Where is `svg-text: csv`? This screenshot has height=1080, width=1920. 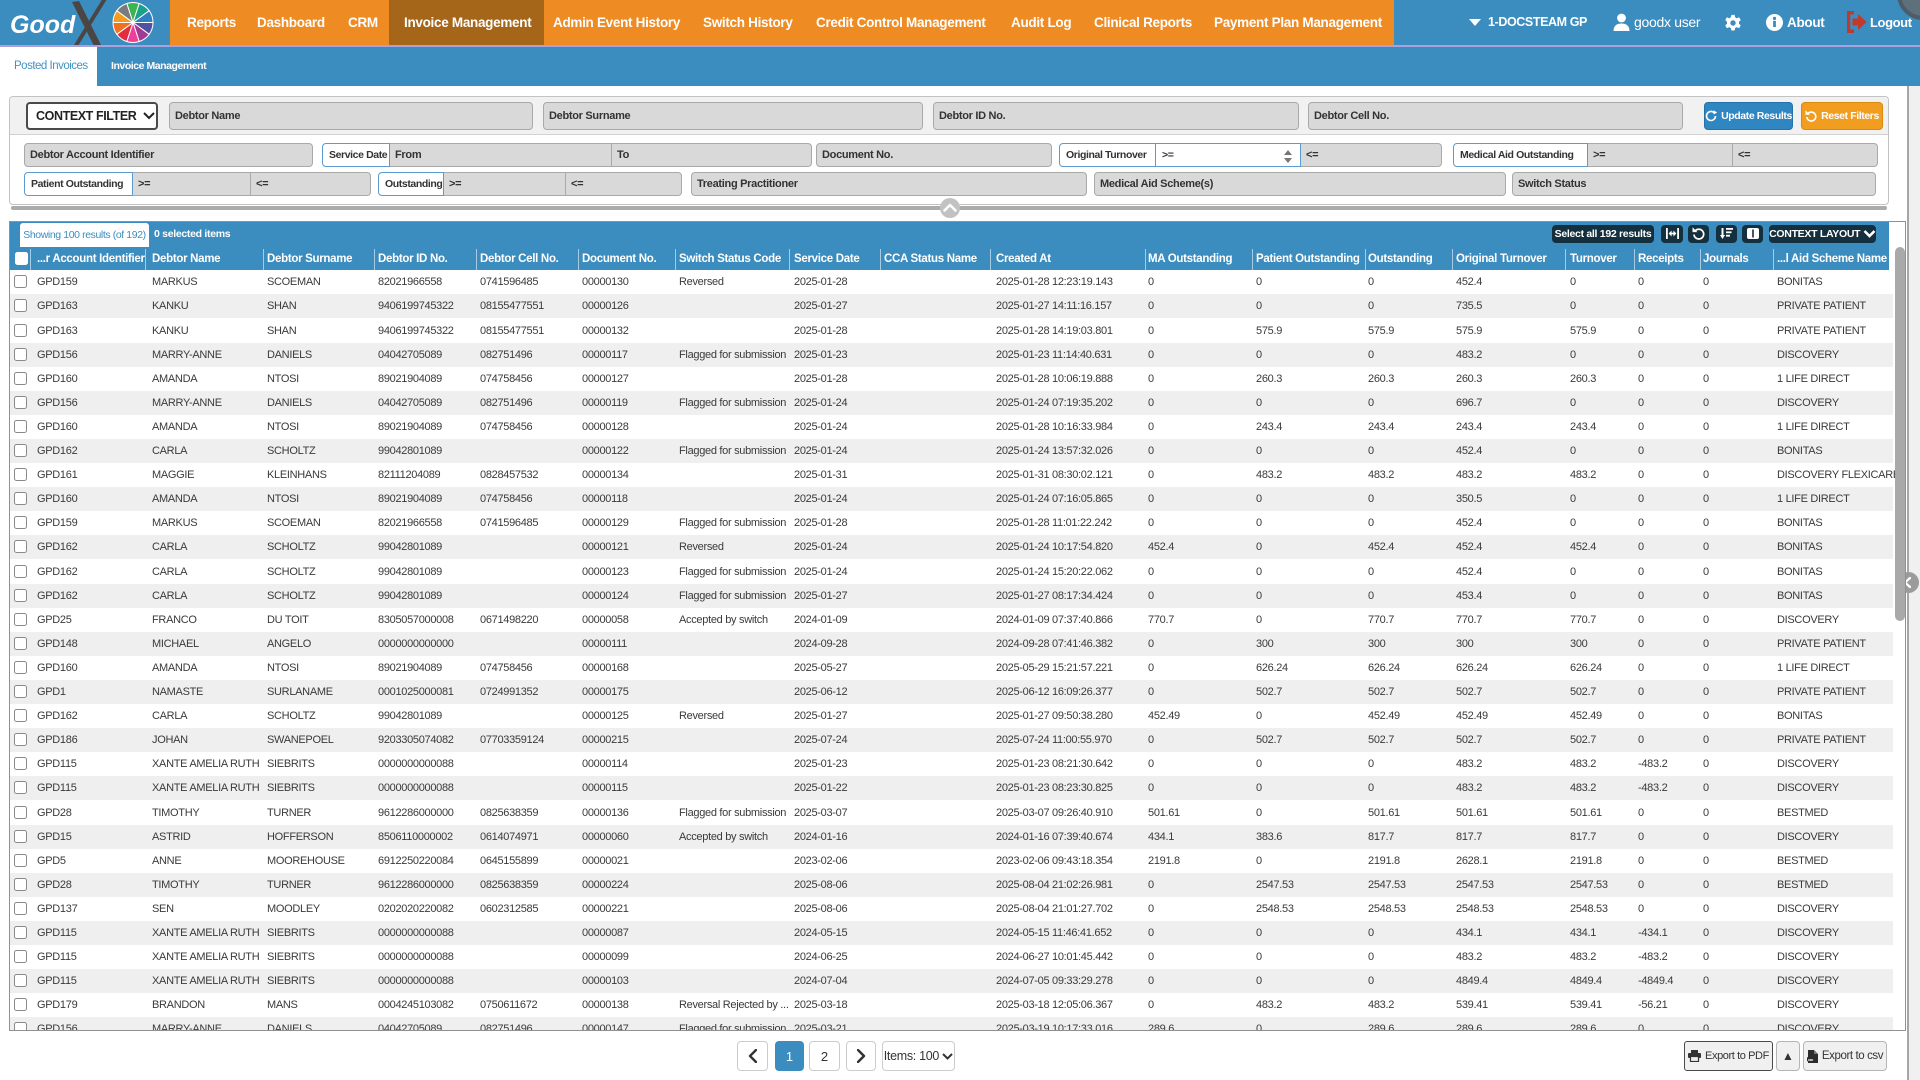
svg-text: csv is located at coordinates (1810, 1060).